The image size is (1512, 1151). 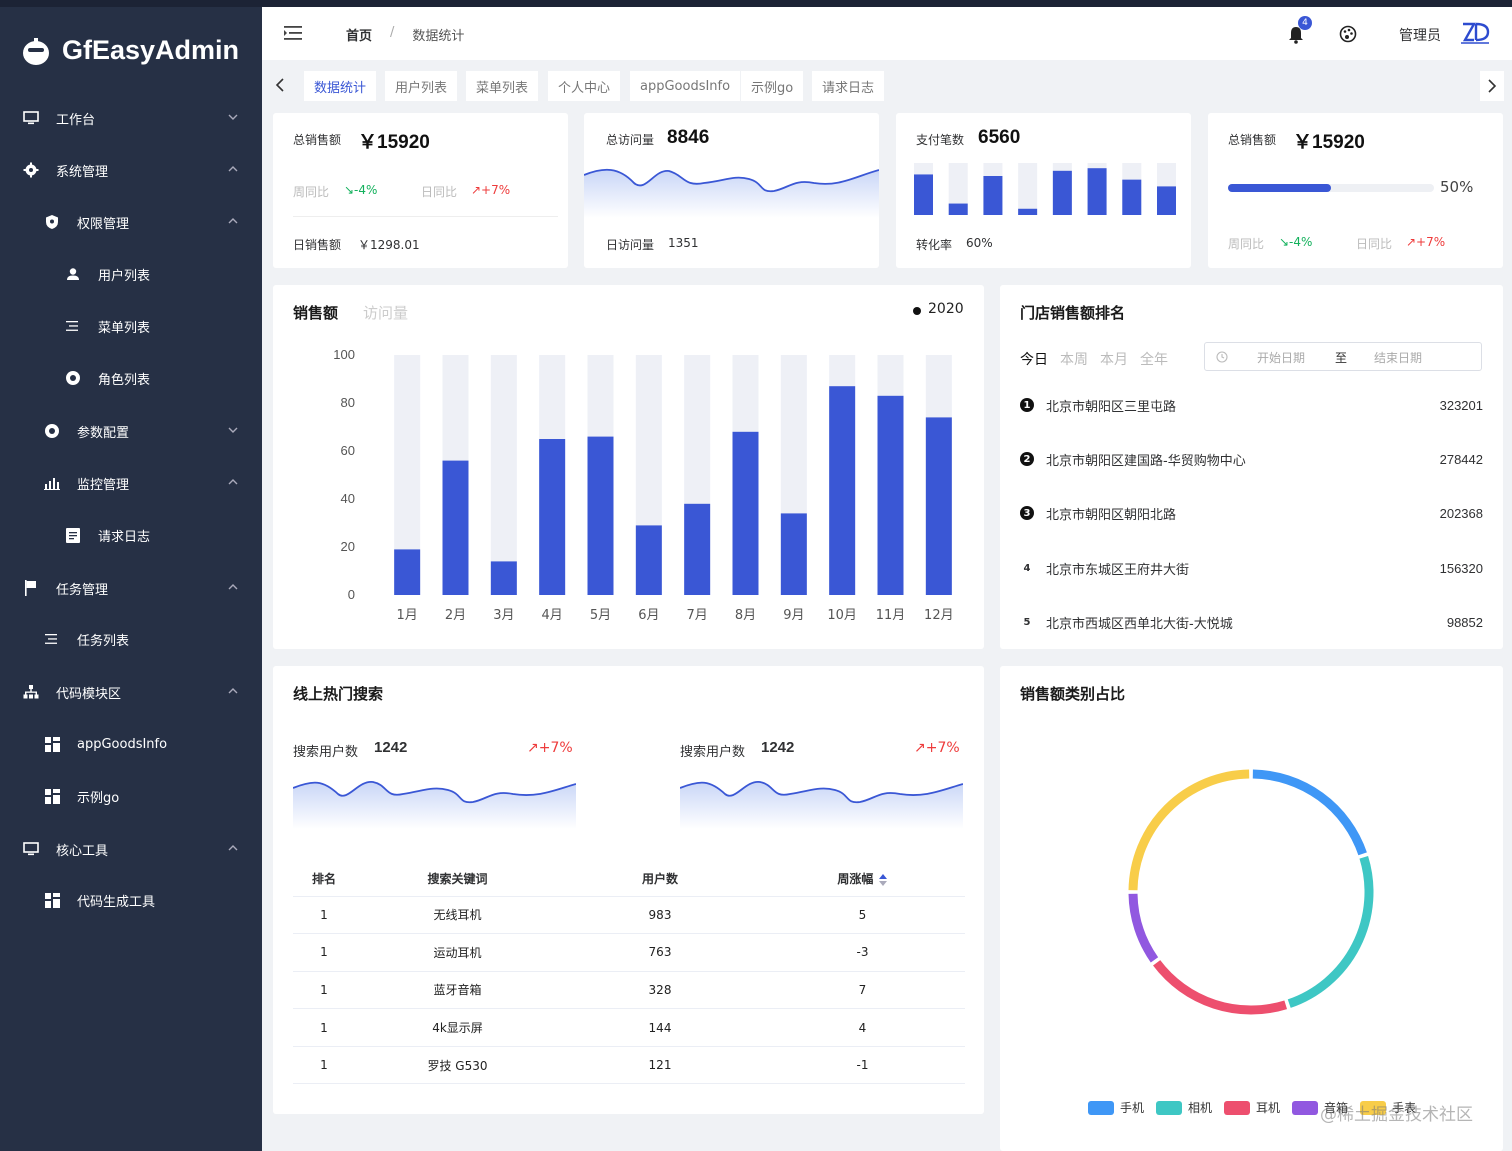 What do you see at coordinates (439, 192) in the screenshot?
I see `dod-label: 日同比` at bounding box center [439, 192].